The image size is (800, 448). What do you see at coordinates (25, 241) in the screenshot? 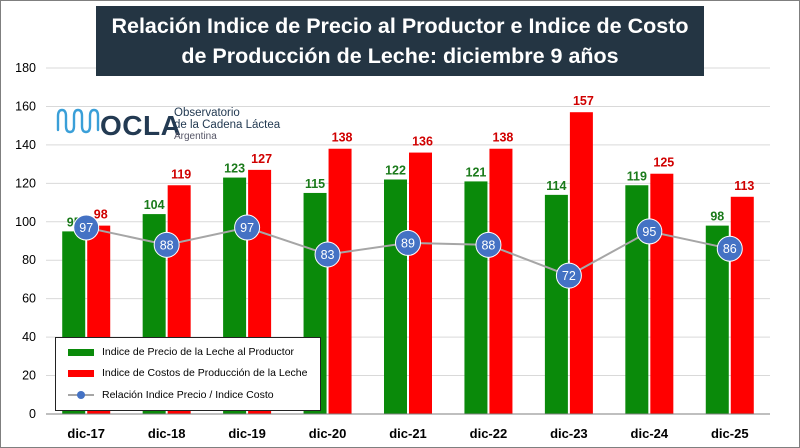
I see `y-axis-ticks: 0 20 40 60 80 100 120 140 160 180` at bounding box center [25, 241].